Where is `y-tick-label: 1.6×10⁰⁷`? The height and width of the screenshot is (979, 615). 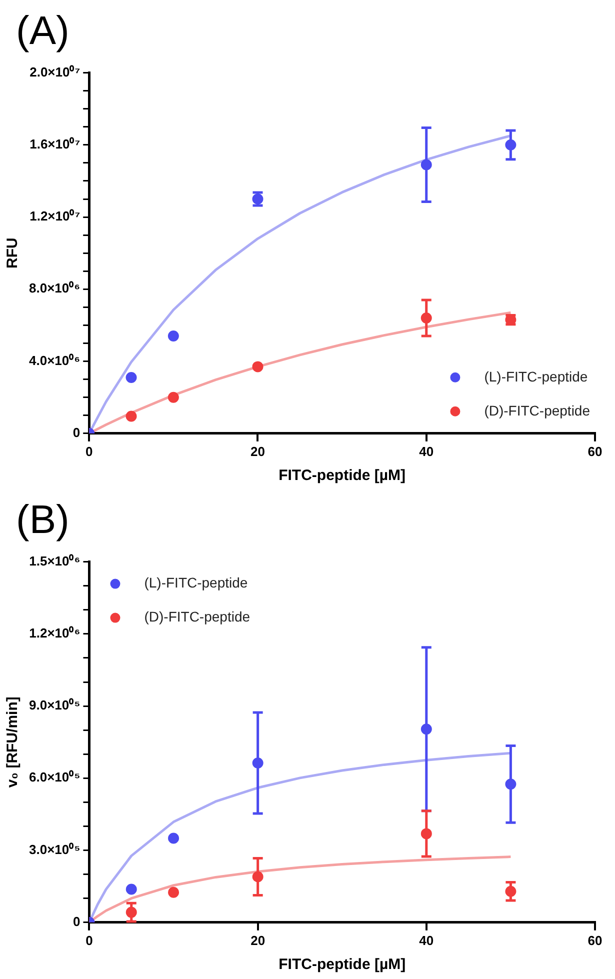 y-tick-label: 1.6×10⁰⁷ is located at coordinates (55, 144).